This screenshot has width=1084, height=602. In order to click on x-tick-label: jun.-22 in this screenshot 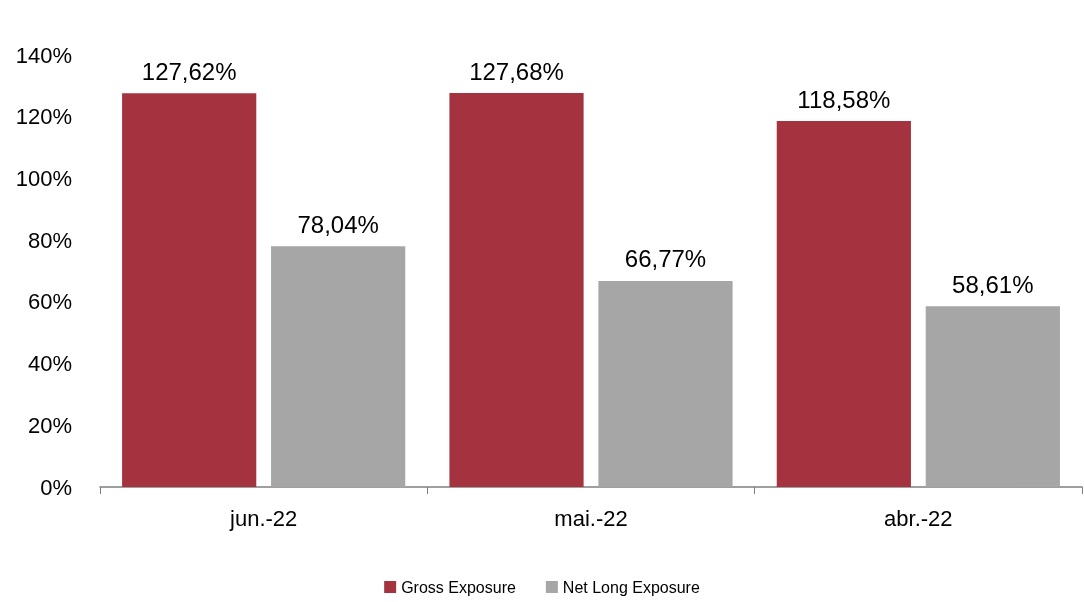, I will do `click(263, 518)`.